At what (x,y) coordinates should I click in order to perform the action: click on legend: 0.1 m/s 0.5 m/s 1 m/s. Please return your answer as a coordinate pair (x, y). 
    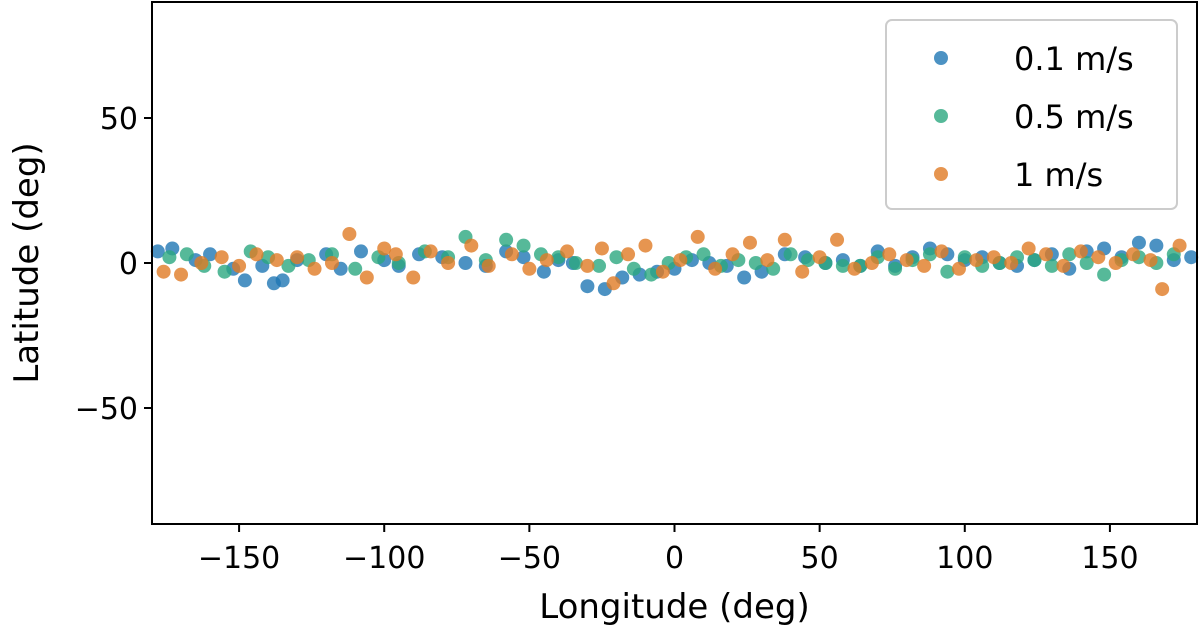
    Looking at the image, I should click on (1031, 114).